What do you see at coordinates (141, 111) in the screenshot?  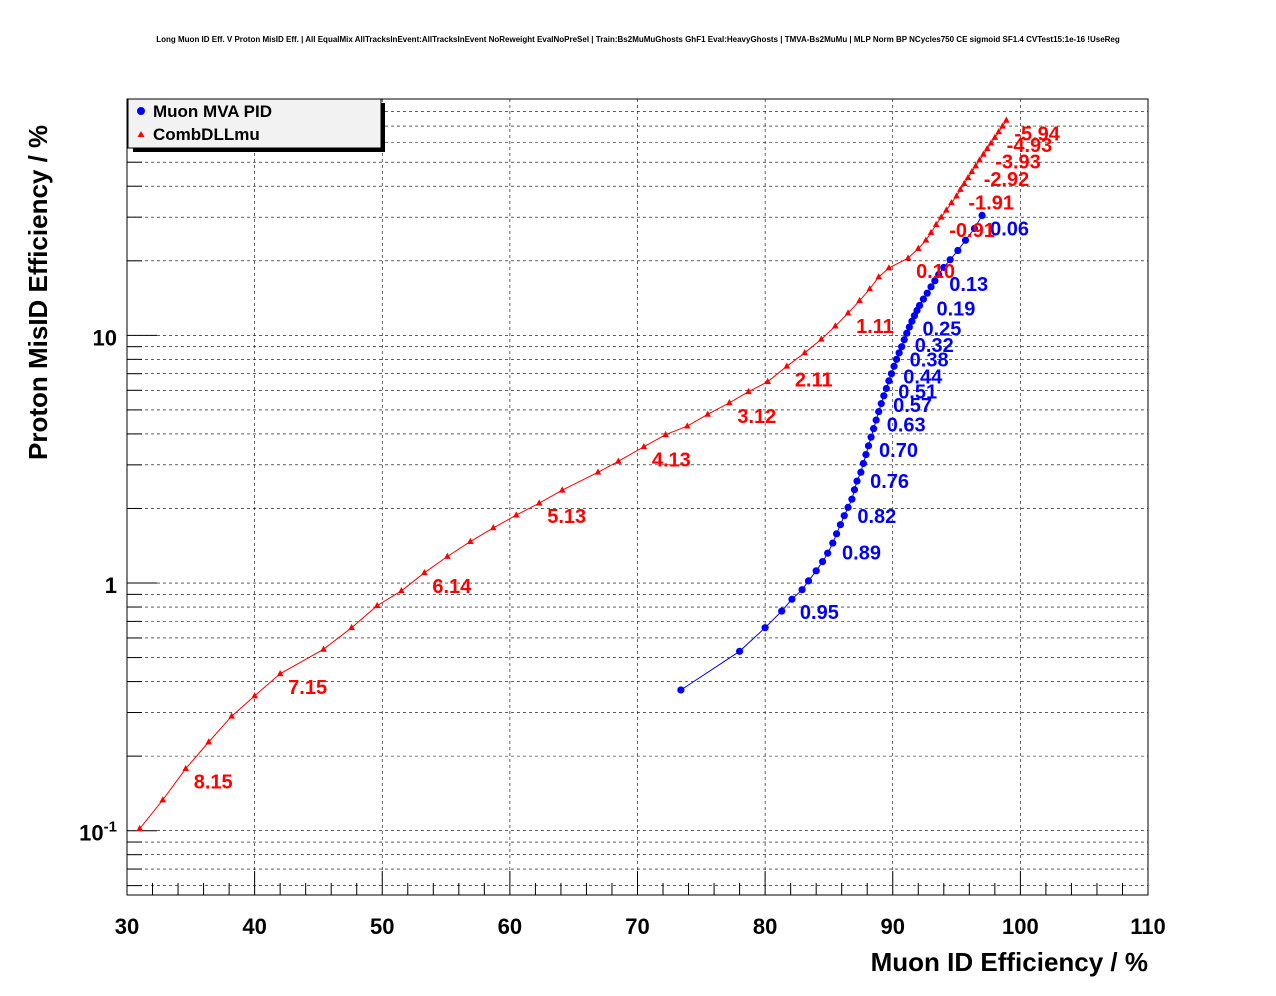 I see `legend-marker-muon-mva` at bounding box center [141, 111].